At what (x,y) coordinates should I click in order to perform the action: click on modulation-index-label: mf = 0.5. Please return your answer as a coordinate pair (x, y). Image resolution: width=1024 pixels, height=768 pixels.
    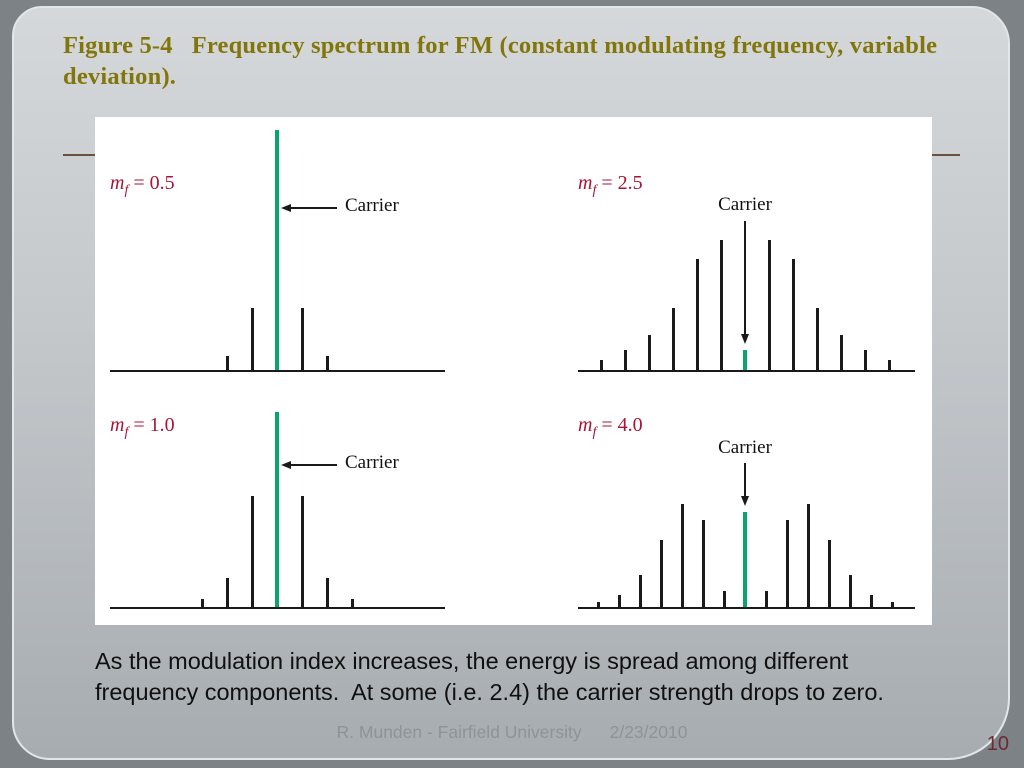
    Looking at the image, I should click on (142, 185).